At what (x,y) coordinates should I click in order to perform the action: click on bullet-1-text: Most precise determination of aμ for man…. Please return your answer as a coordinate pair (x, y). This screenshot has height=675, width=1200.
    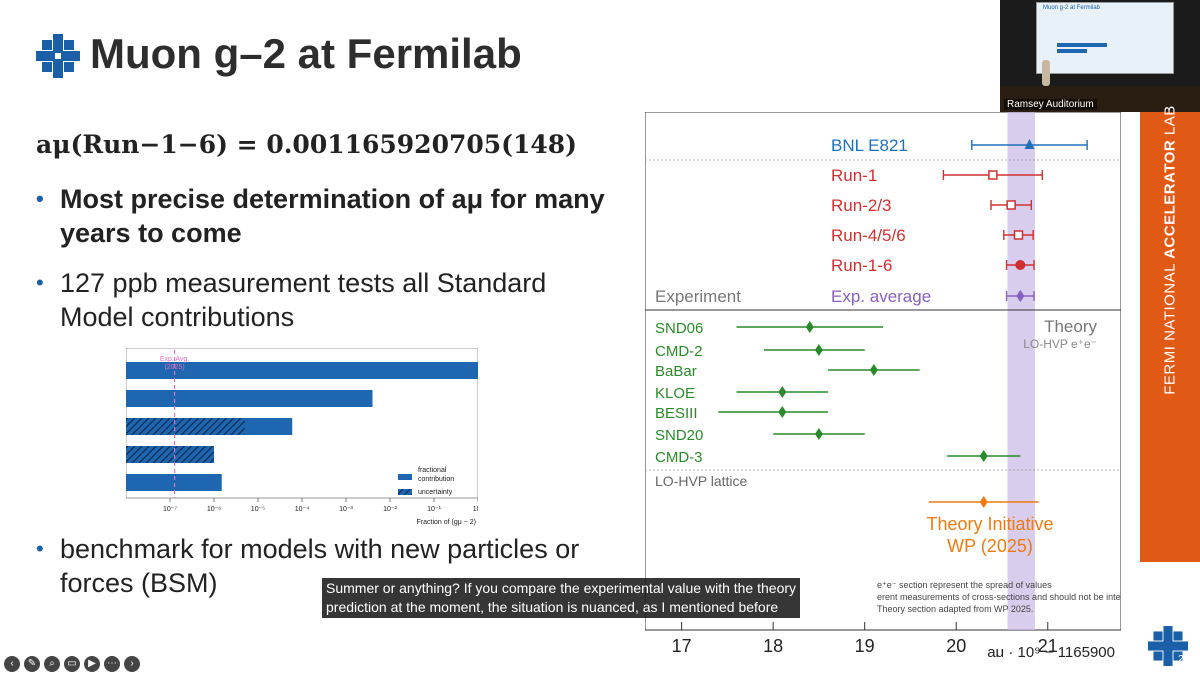
    Looking at the image, I should click on (332, 216).